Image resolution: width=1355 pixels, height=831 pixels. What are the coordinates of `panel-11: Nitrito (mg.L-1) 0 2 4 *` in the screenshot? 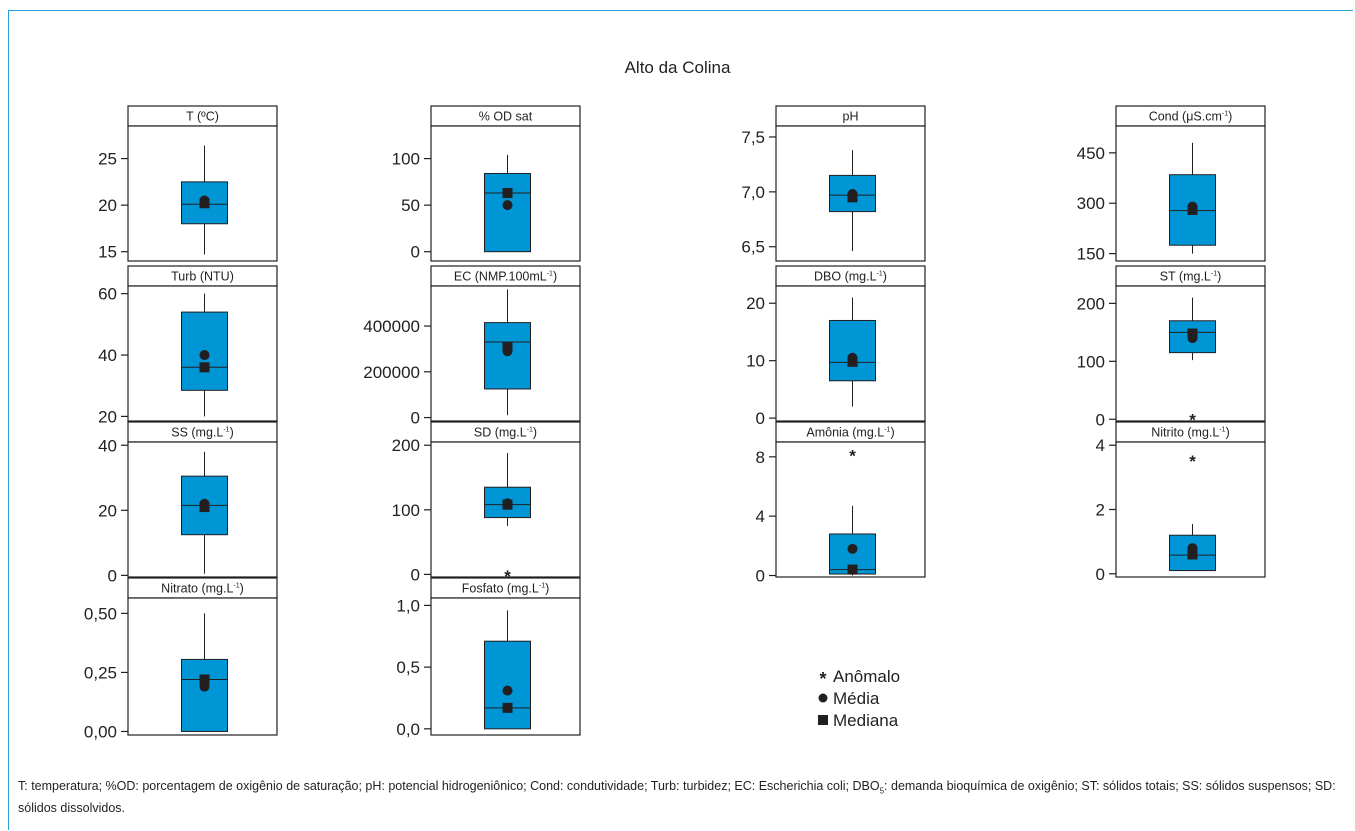 It's located at (1181, 502).